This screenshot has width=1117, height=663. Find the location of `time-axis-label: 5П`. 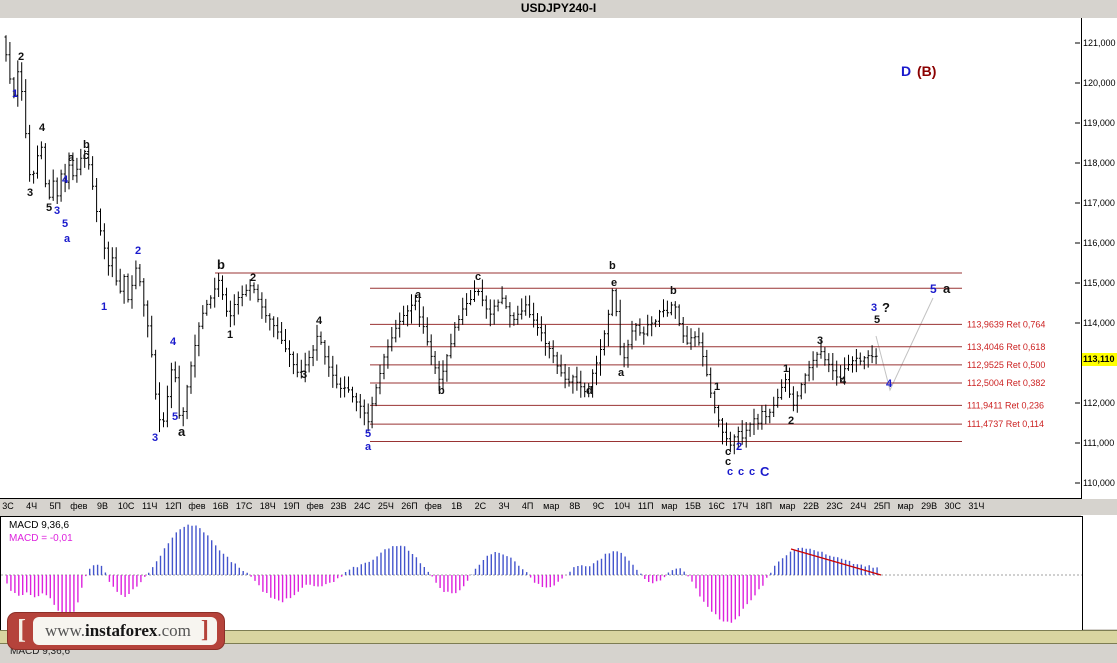

time-axis-label: 5П is located at coordinates (55, 506).